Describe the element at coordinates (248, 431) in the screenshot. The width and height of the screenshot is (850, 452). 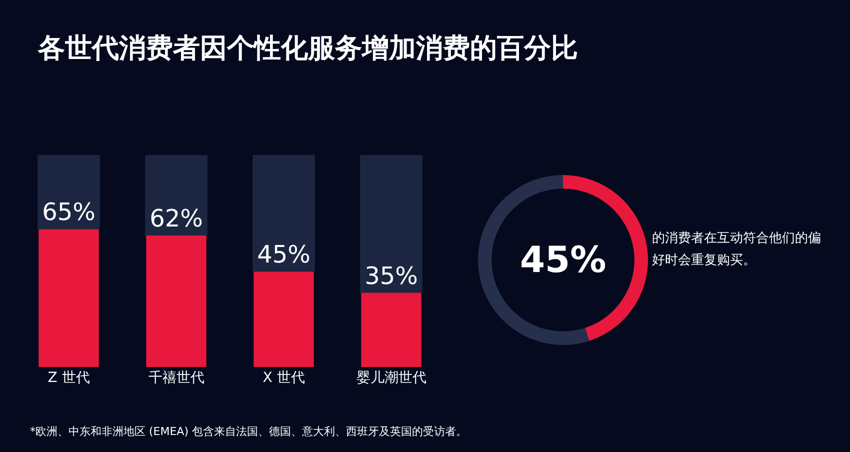
I see `text: *欧洲、中东和非洲地区 (EMEA) 包含来自法国、德国、意大利、西班牙及英国的受访者。` at that location.